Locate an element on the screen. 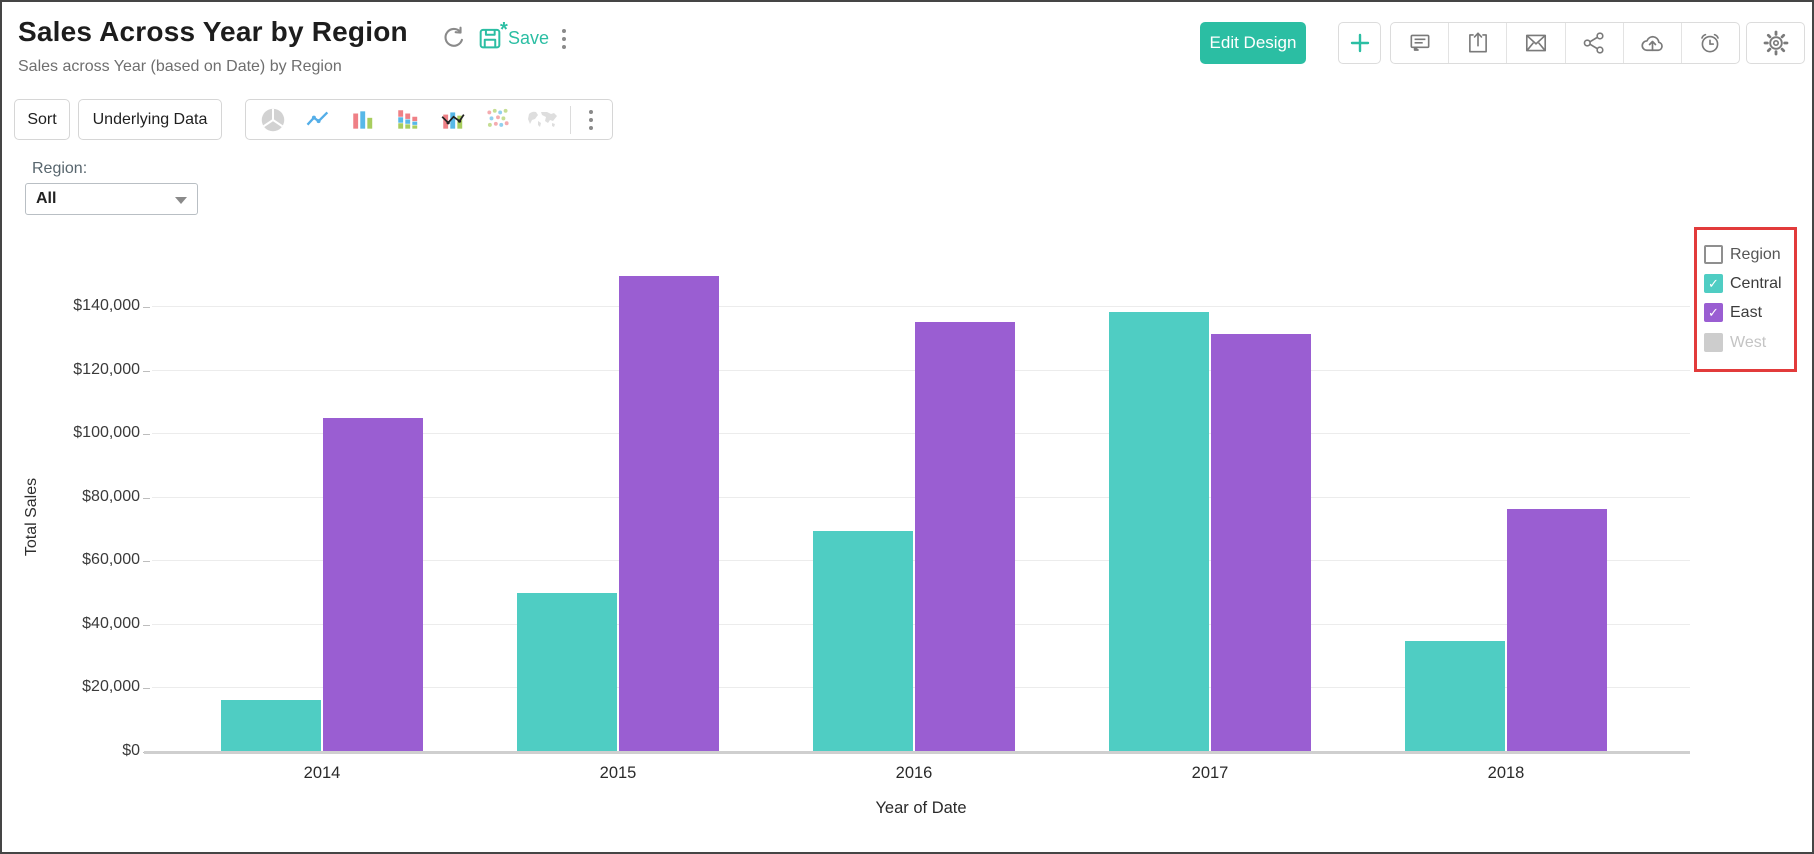 The image size is (1814, 854). bar-east-2015 is located at coordinates (669, 513).